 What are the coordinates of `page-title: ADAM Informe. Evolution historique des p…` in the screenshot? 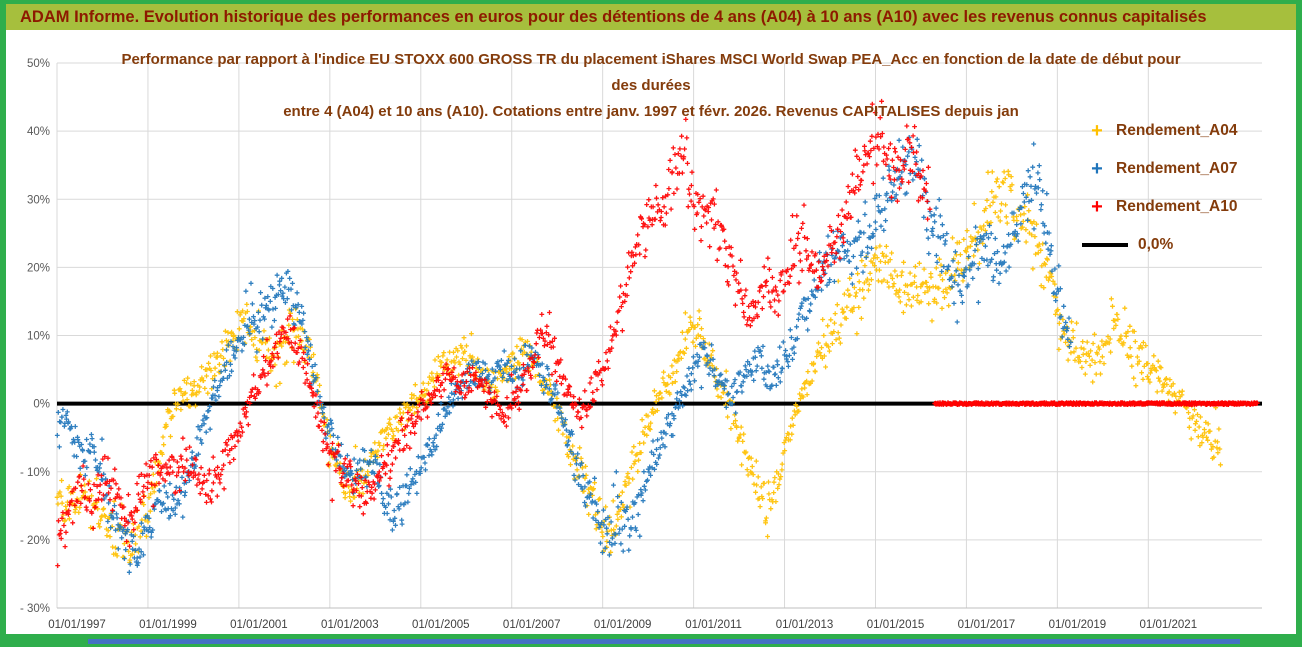 It's located at (651, 17).